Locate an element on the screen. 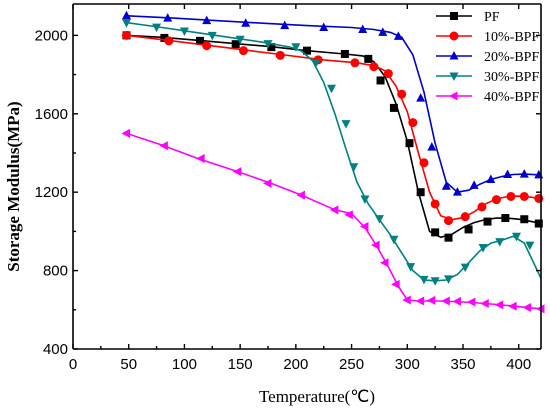 The height and width of the screenshot is (408, 550). legend-label: PF is located at coordinates (492, 17).